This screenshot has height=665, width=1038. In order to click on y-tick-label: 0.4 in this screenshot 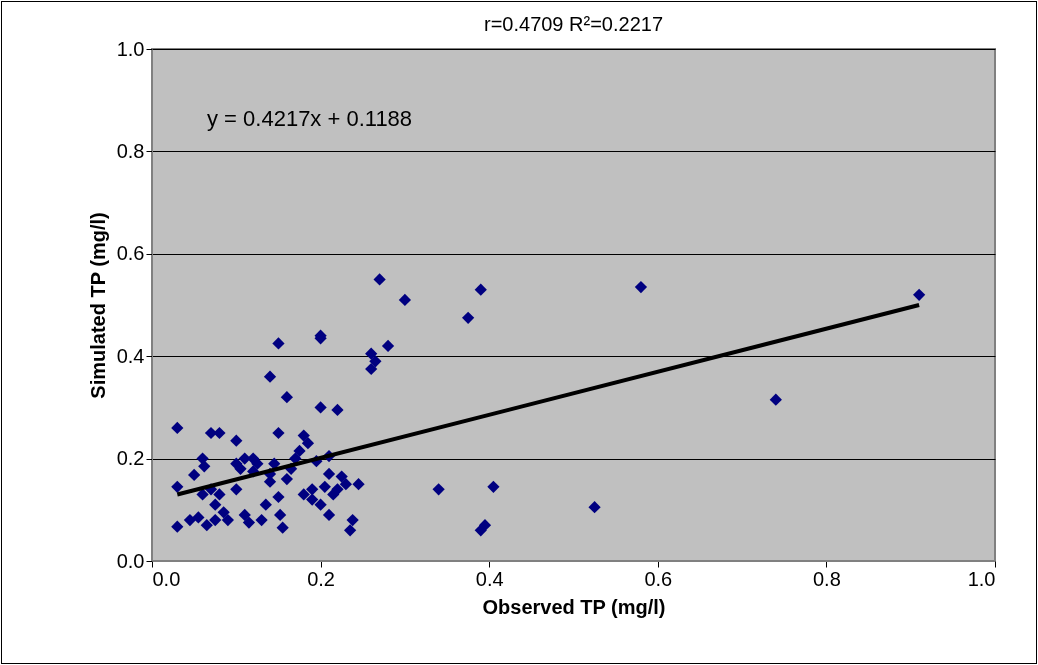, I will do `click(130, 355)`.